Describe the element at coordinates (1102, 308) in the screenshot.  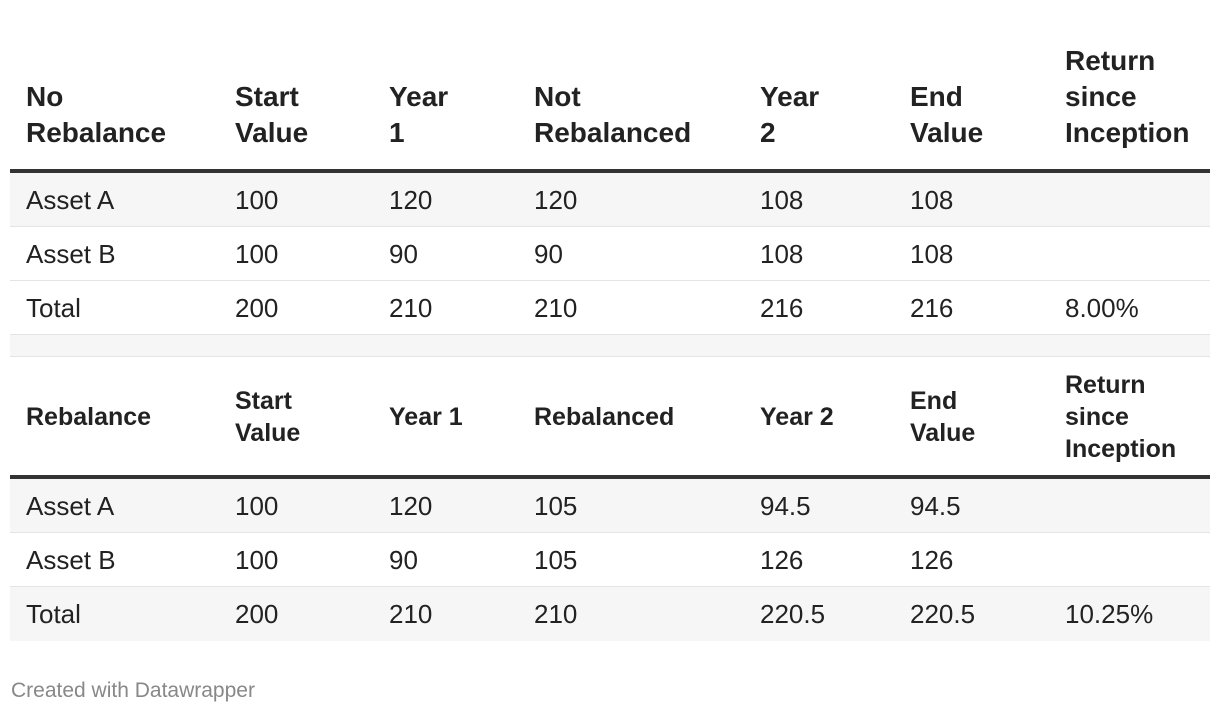
I see `table-cell: 8.00%` at that location.